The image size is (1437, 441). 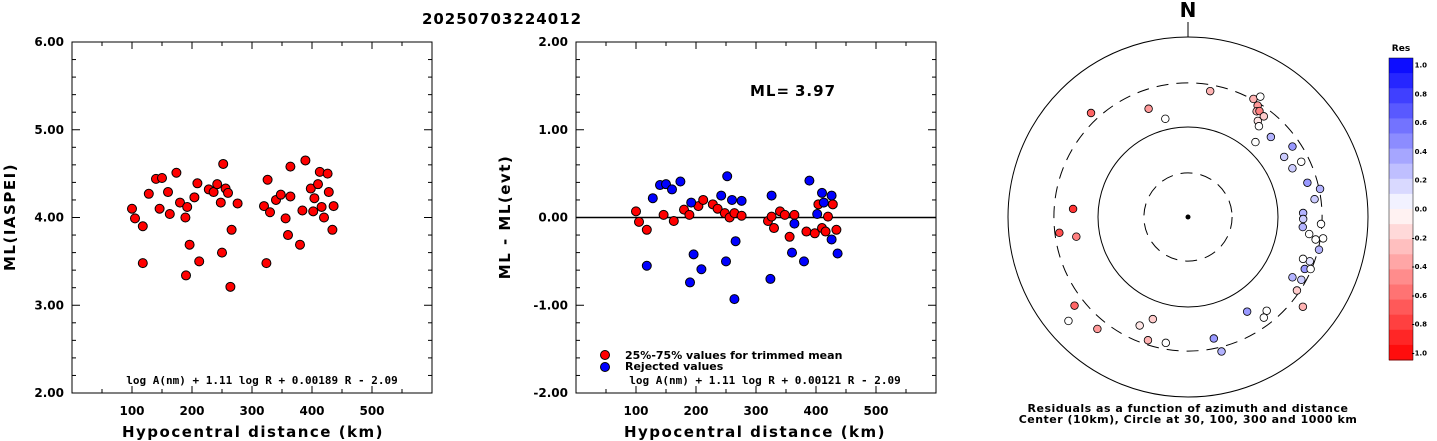 I want to click on panel1-ytick-label: 4.00, so click(x=49, y=218).